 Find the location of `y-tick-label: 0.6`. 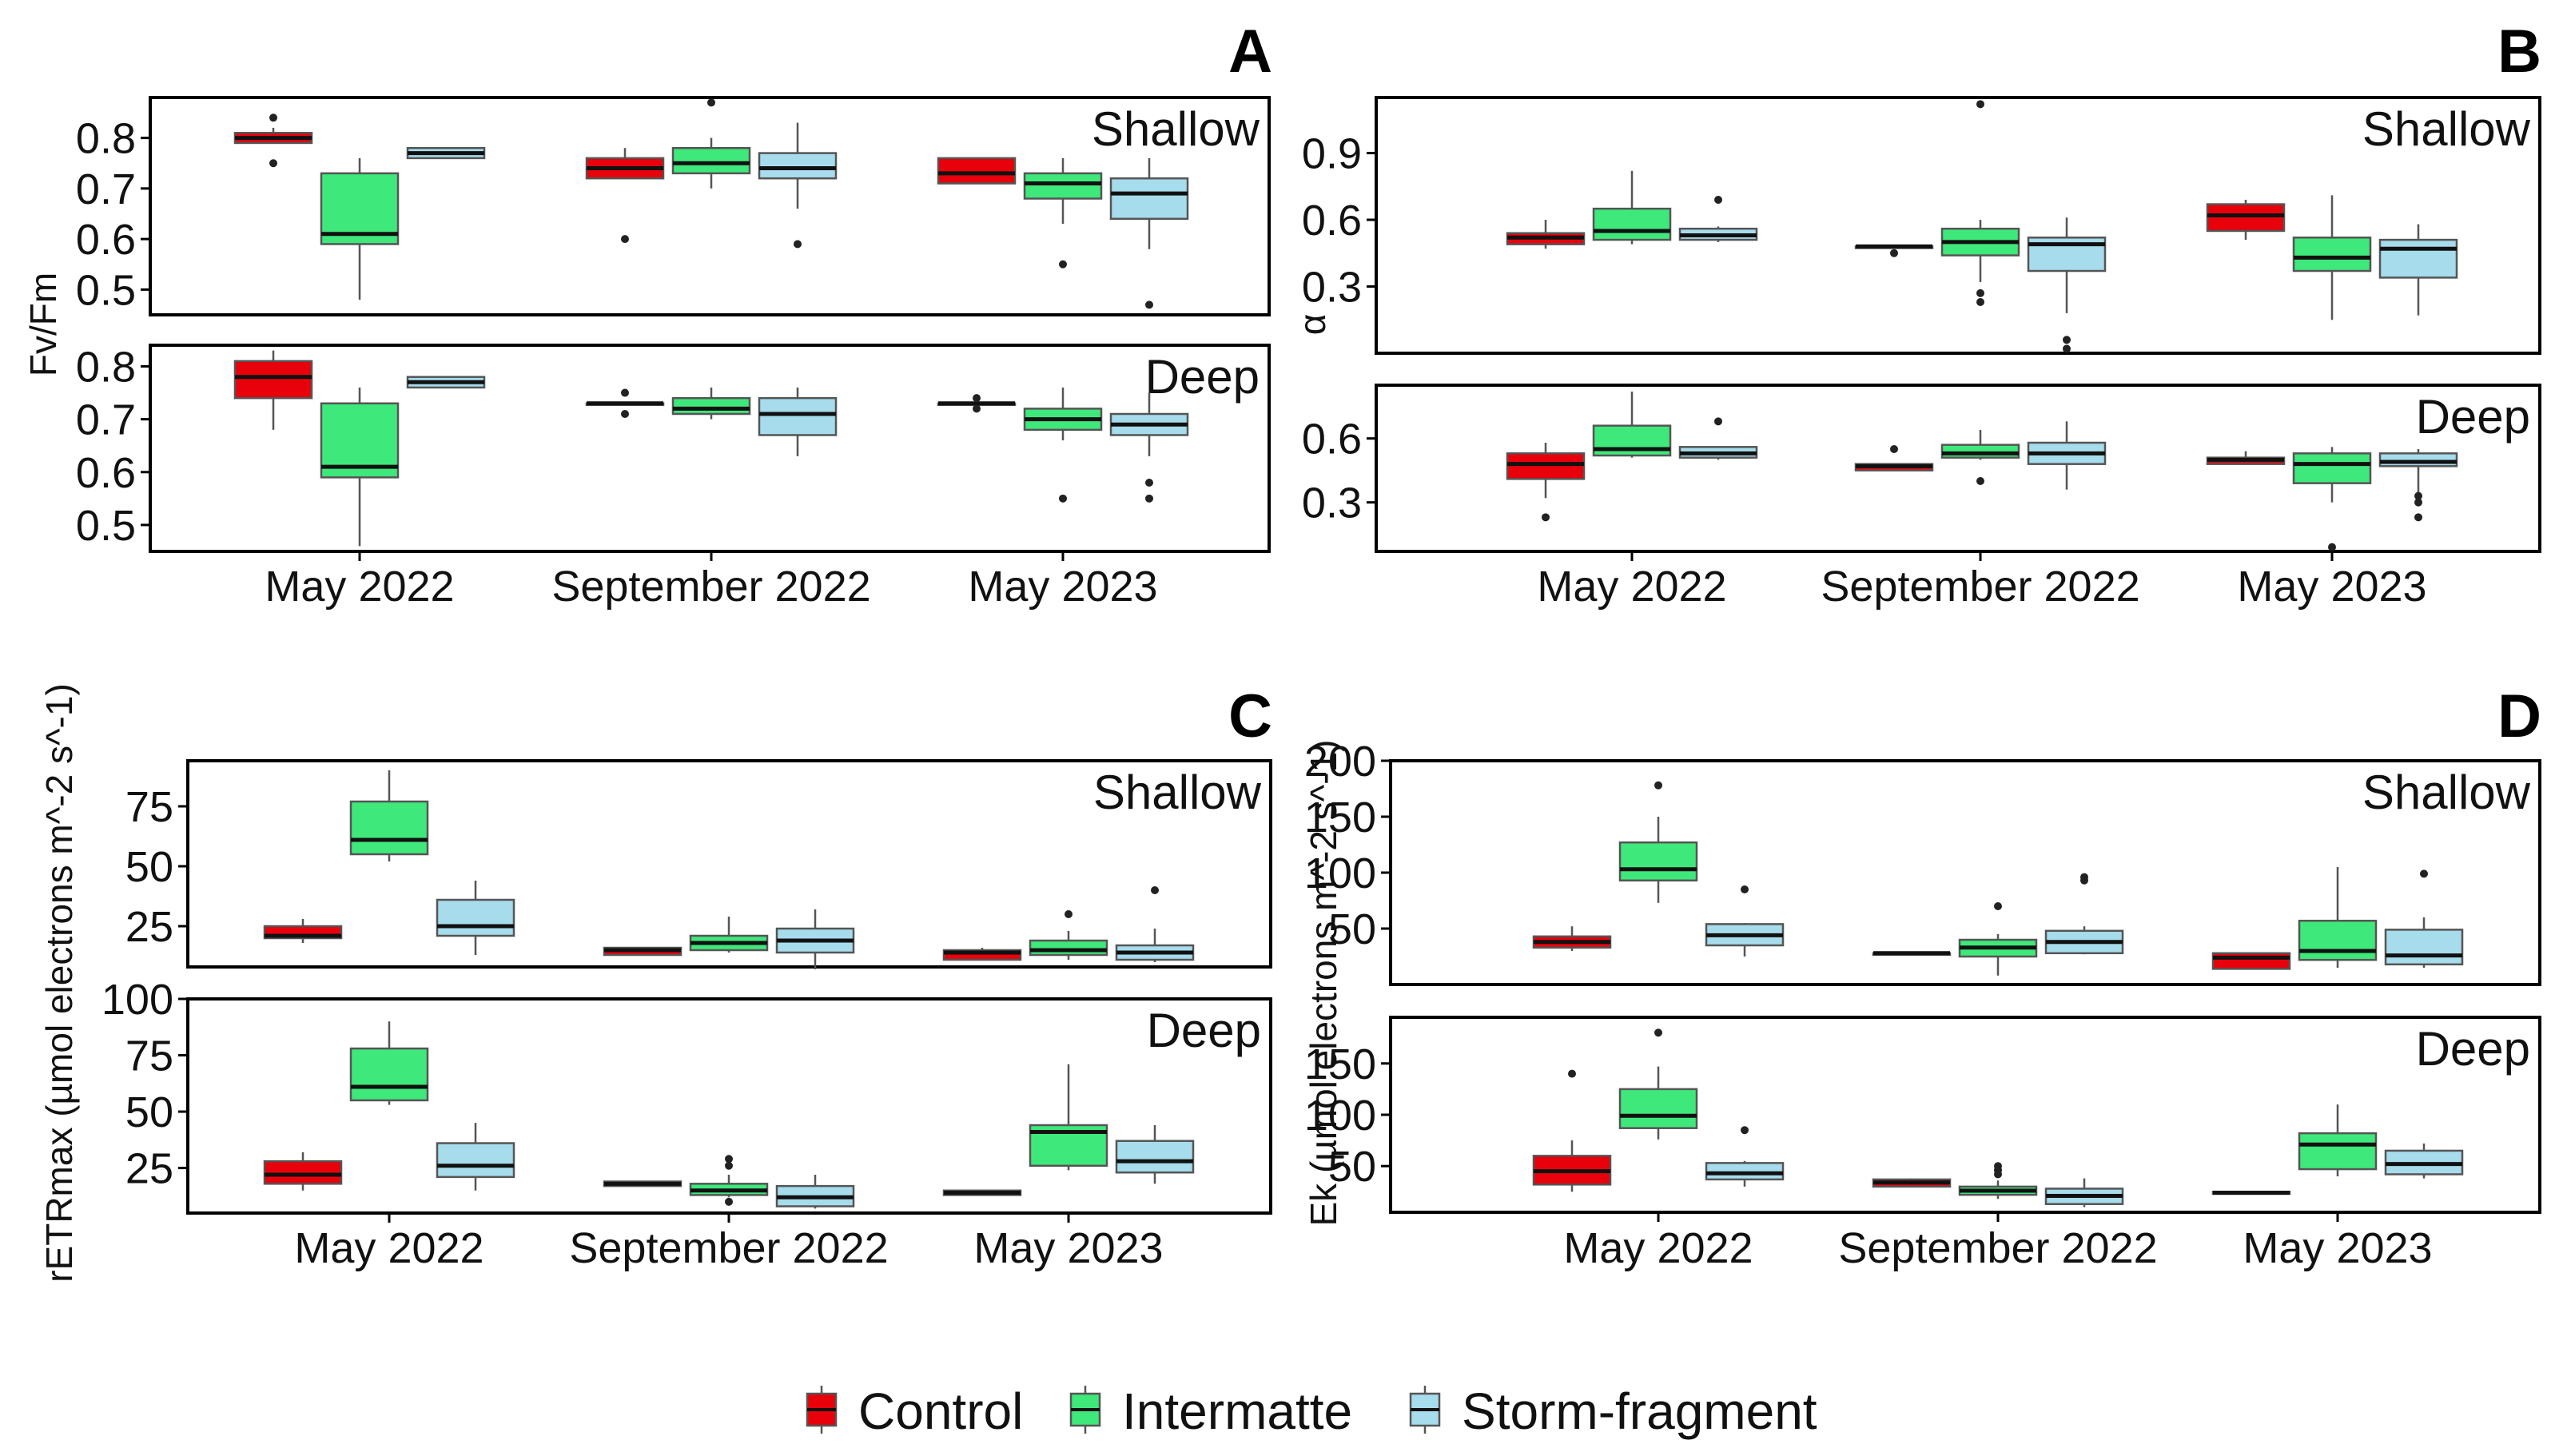

y-tick-label: 0.6 is located at coordinates (106, 240).